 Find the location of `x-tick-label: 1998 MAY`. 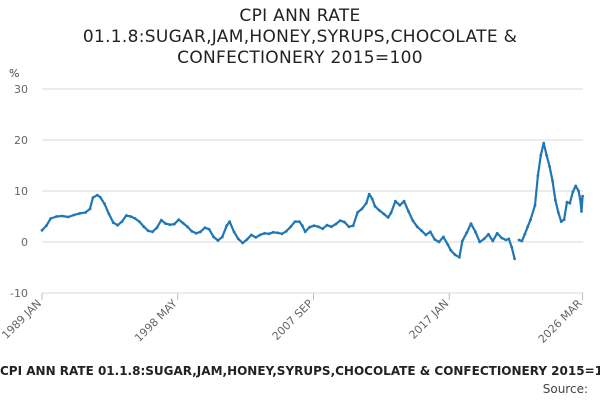

x-tick-label: 1998 MAY is located at coordinates (156, 321).